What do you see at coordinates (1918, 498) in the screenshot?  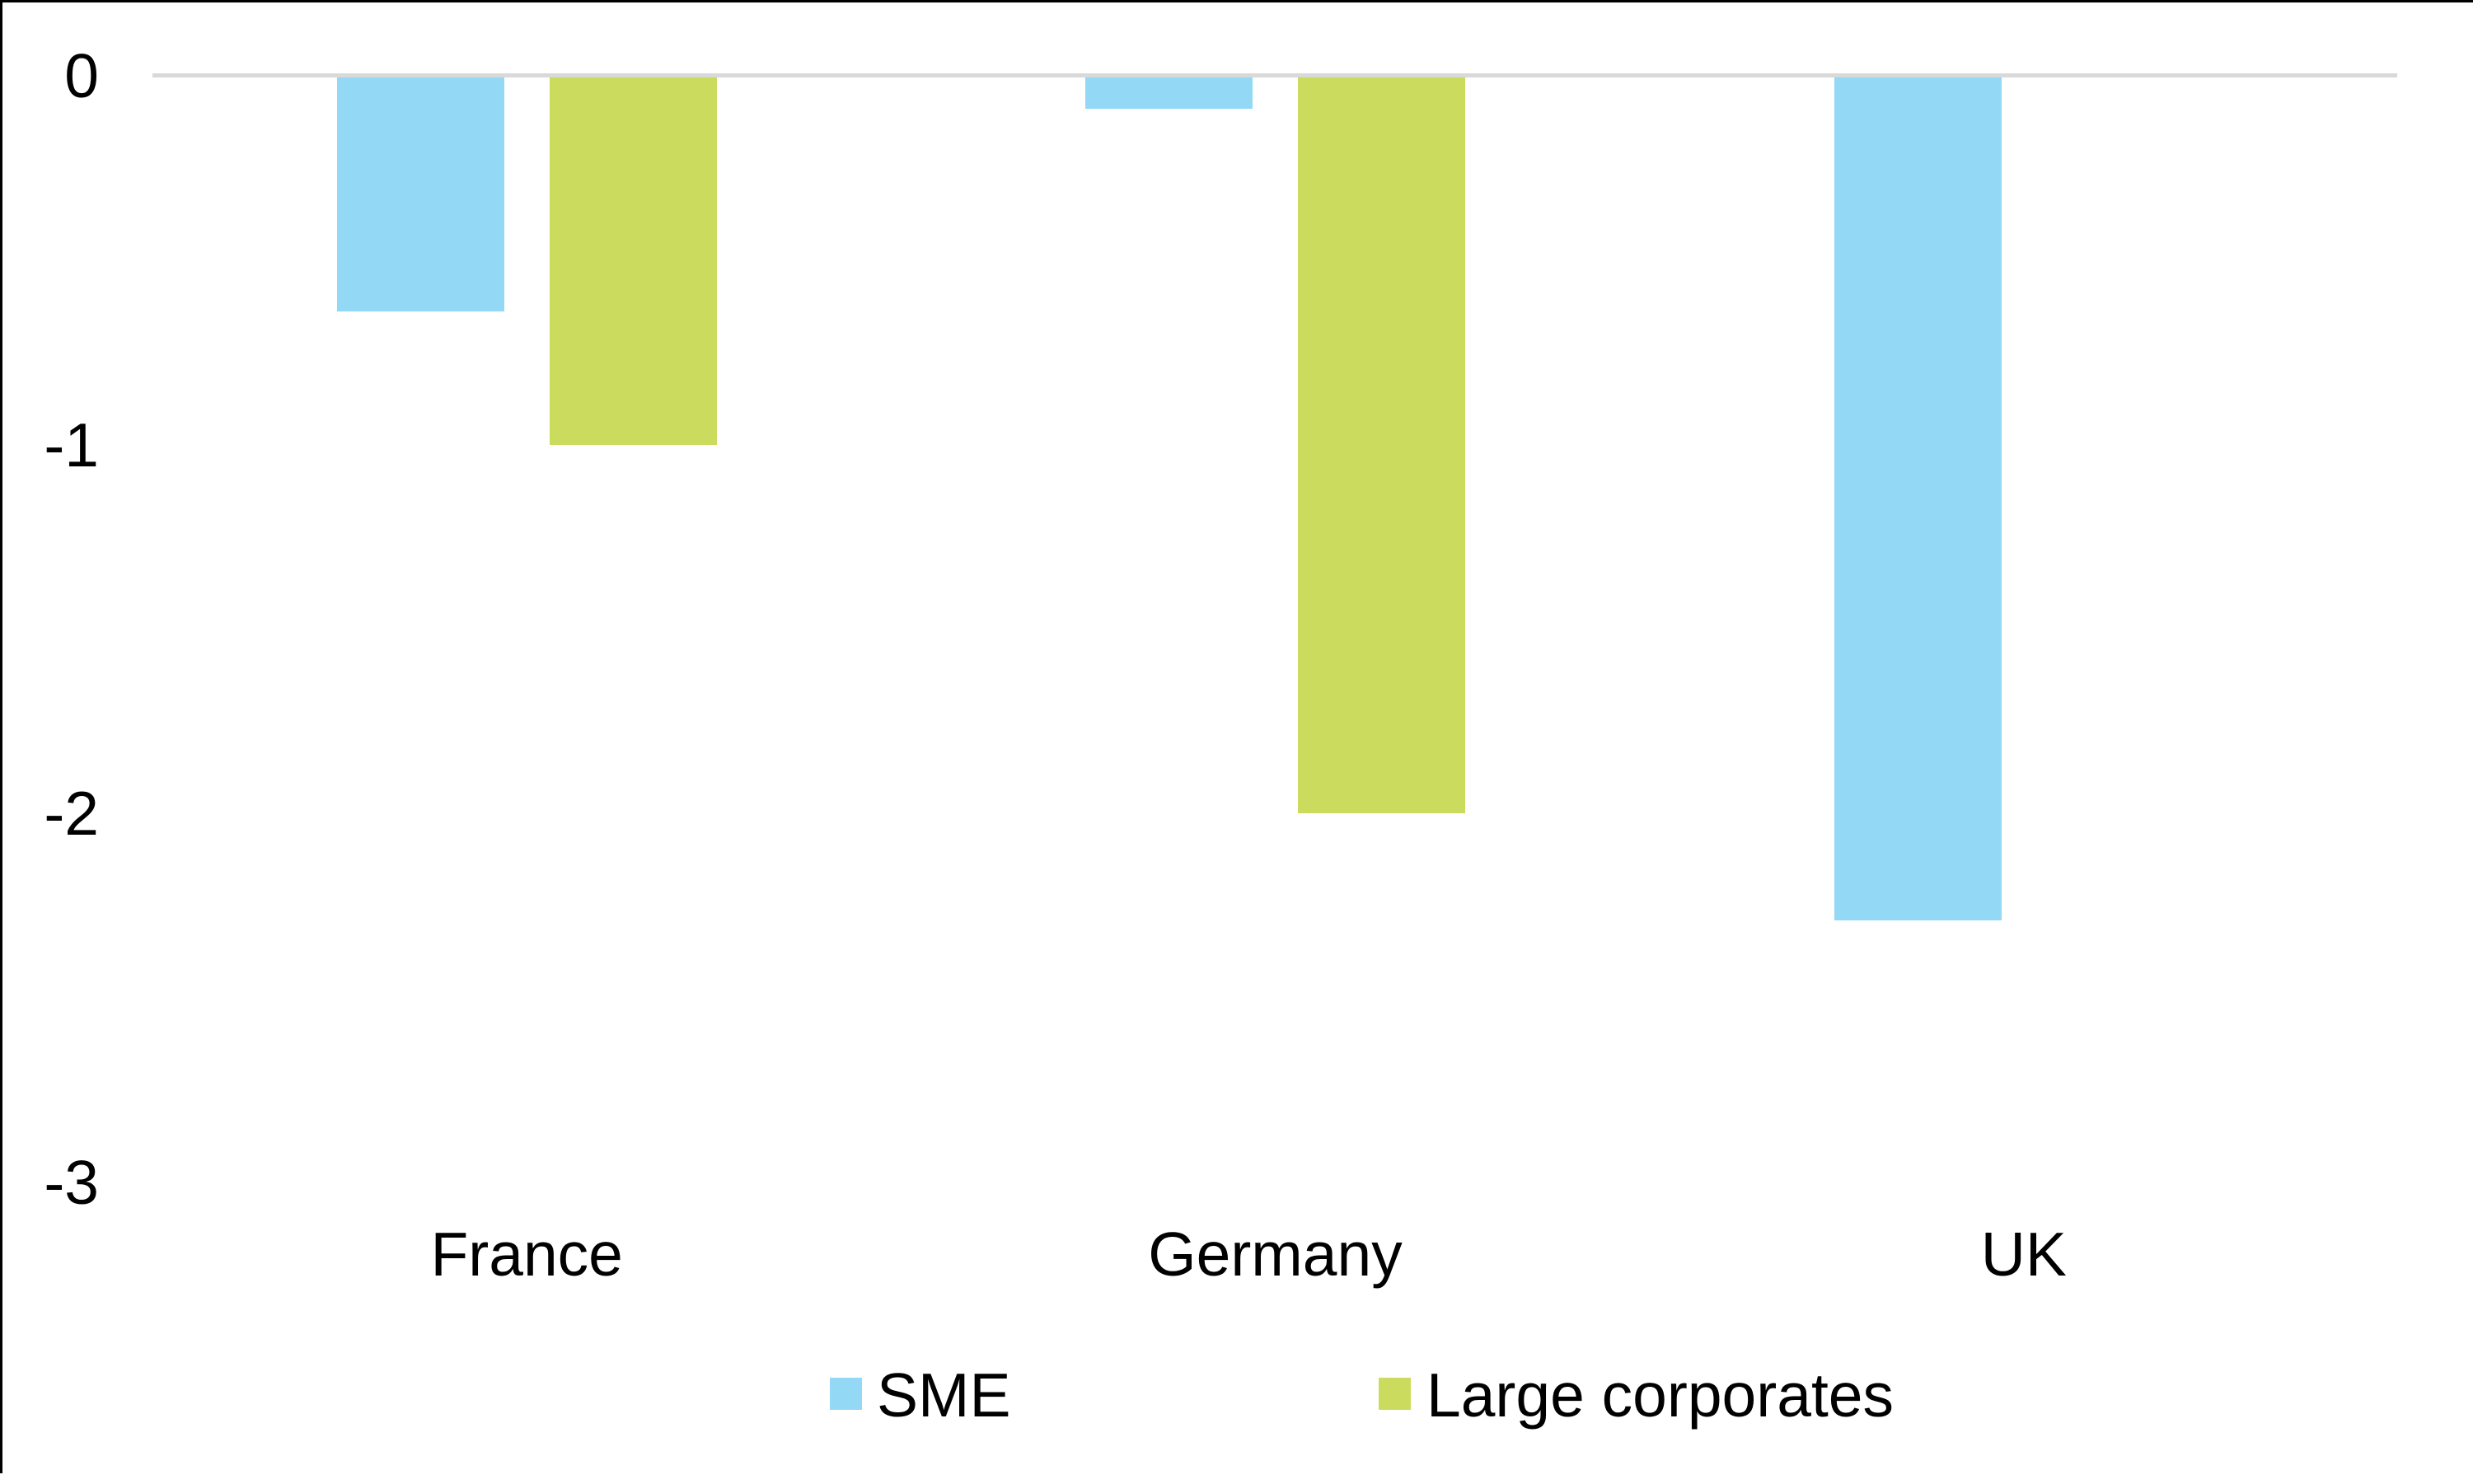 I see `bar-uk-sme` at bounding box center [1918, 498].